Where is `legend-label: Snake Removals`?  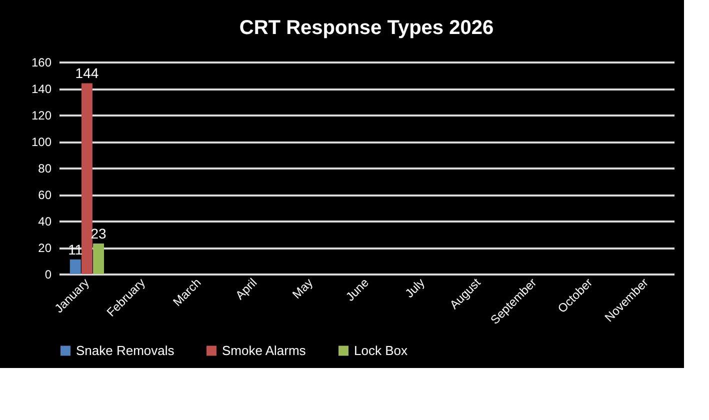
legend-label: Snake Removals is located at coordinates (125, 350).